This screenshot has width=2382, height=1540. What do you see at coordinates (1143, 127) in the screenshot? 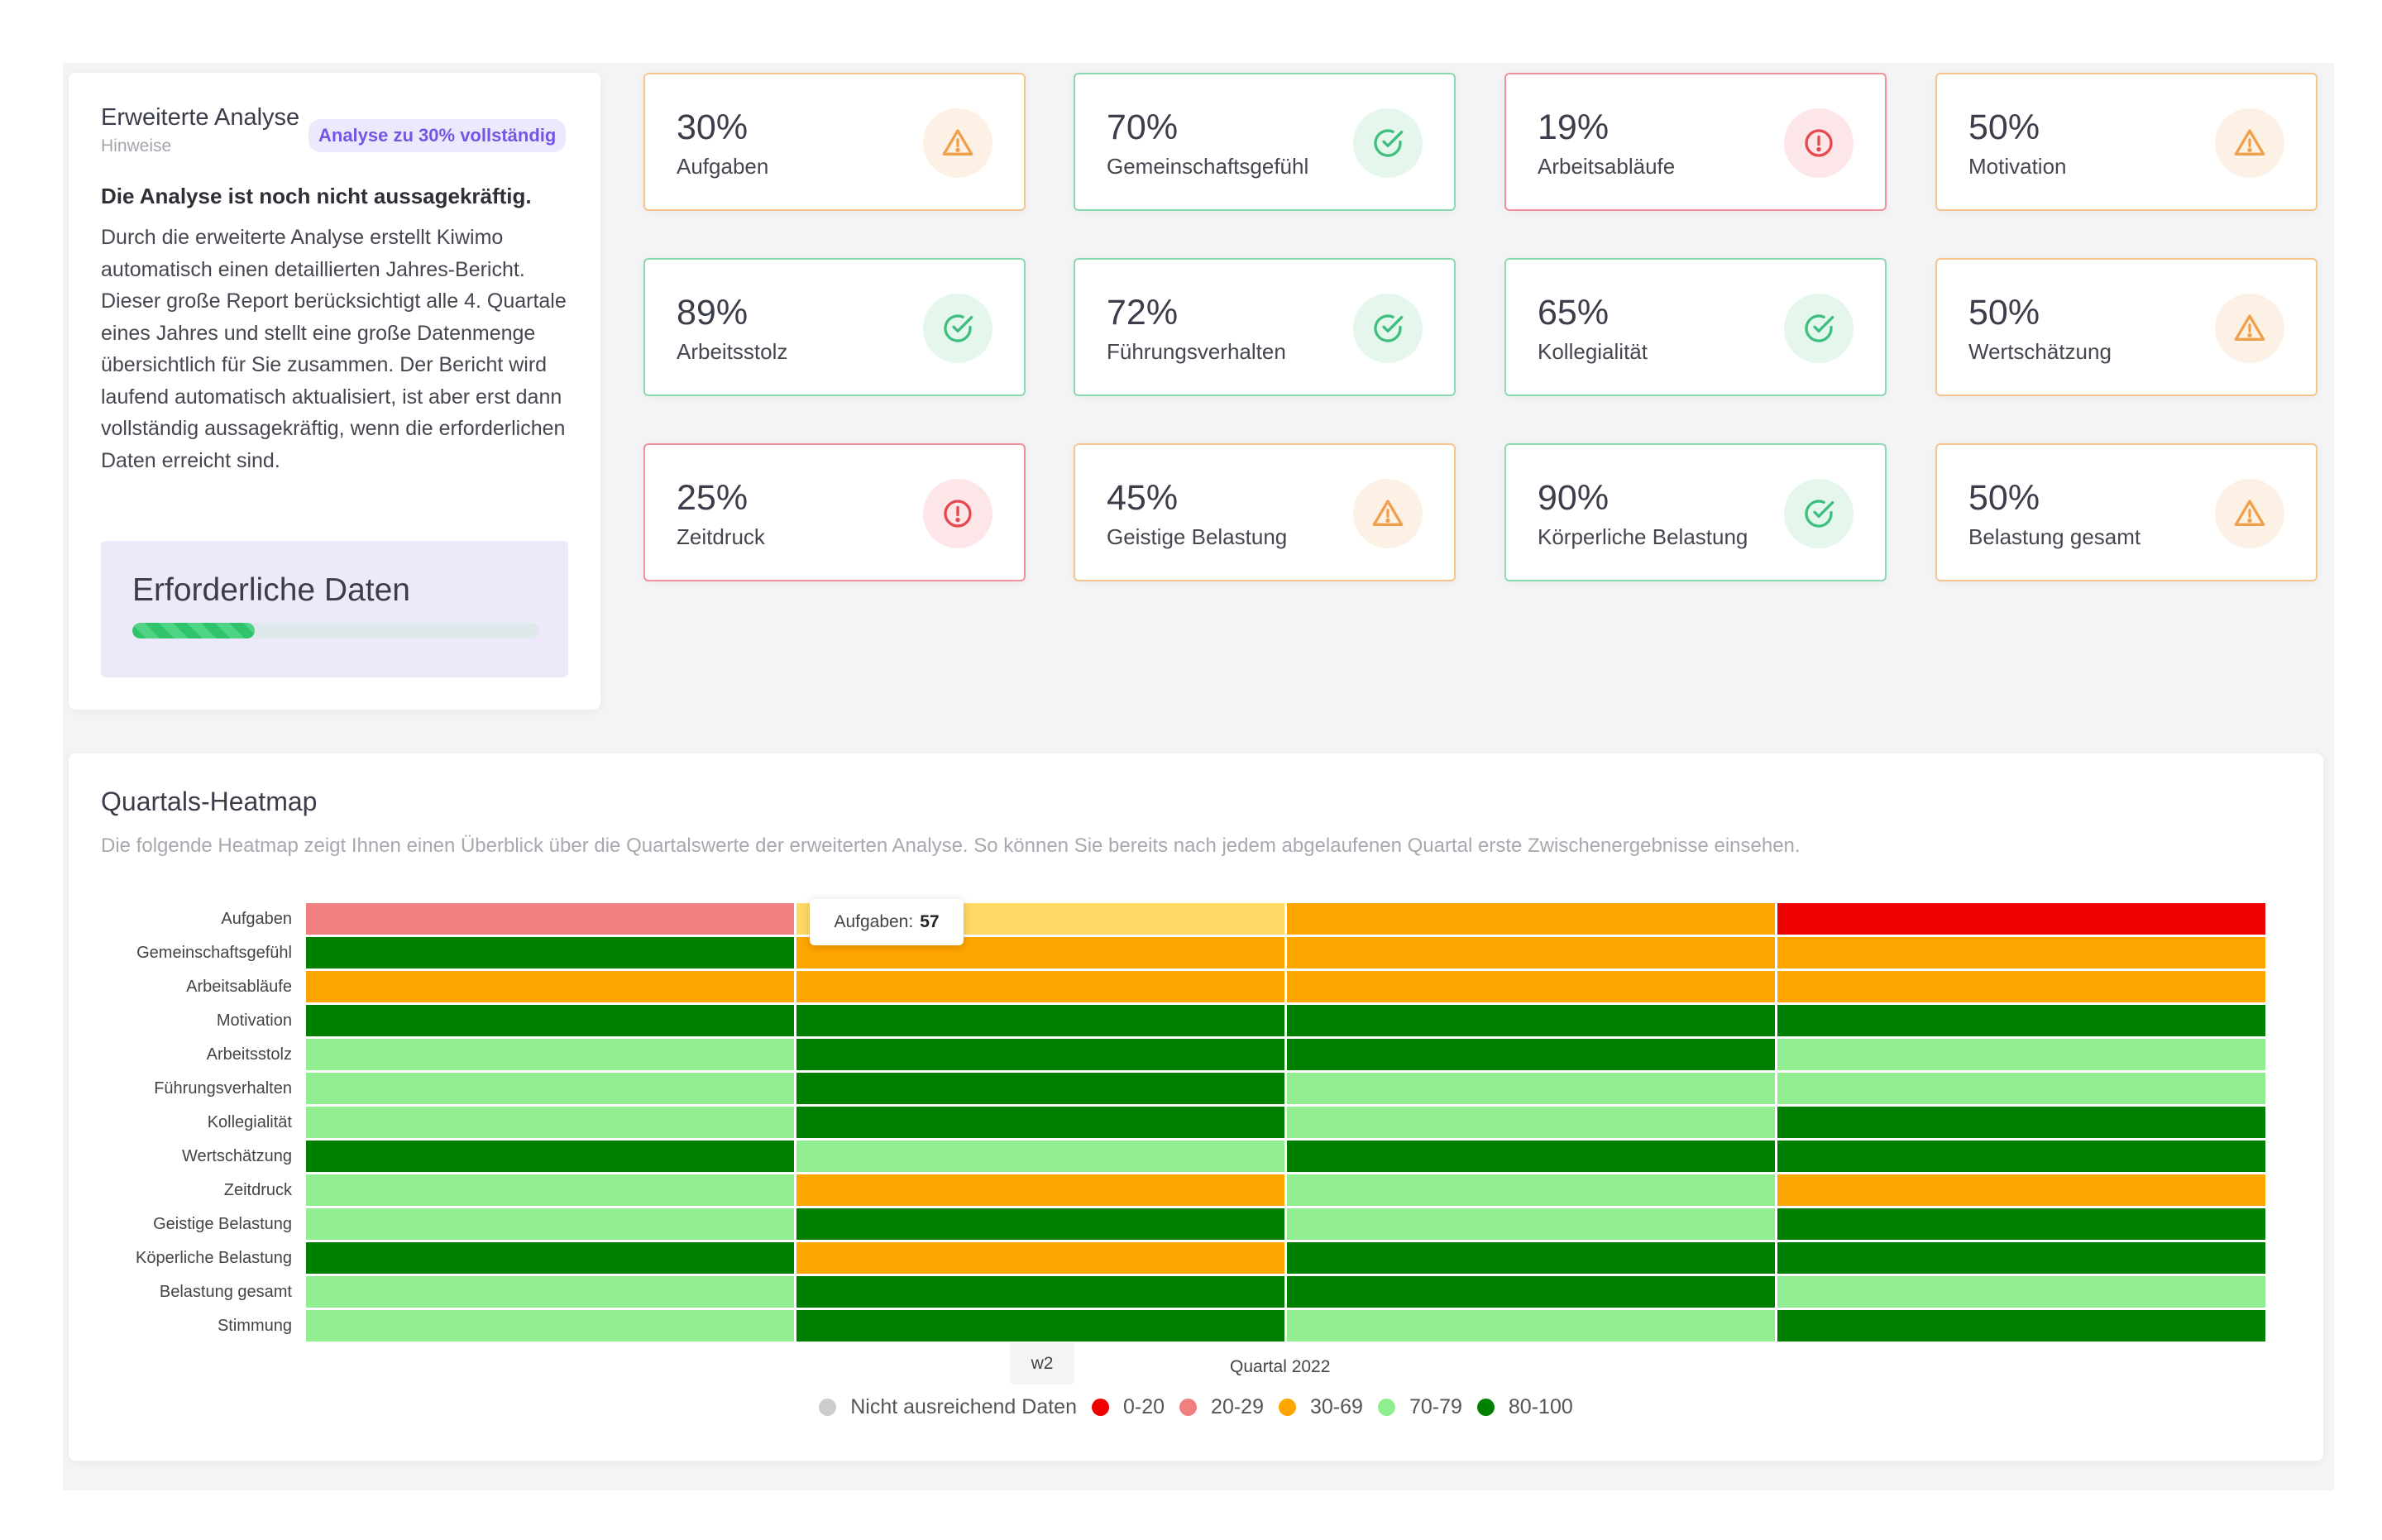
I see `stat-value: 70%` at bounding box center [1143, 127].